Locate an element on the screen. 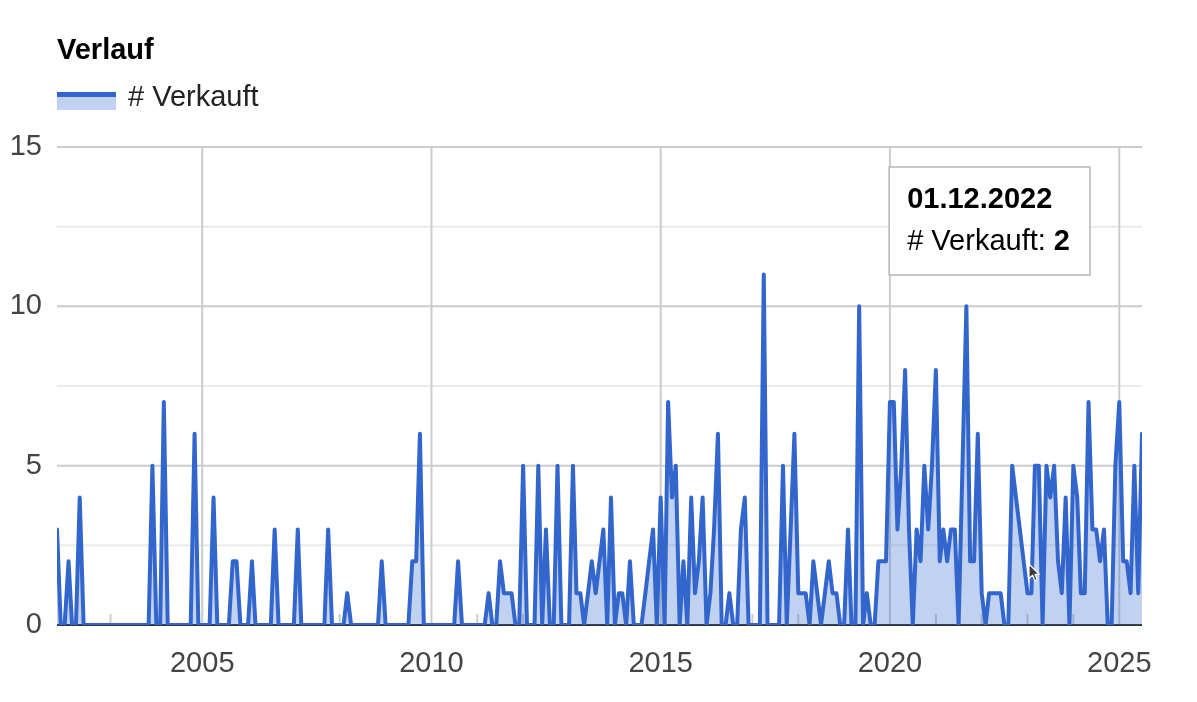 Image resolution: width=1197 pixels, height=702 pixels. y-tick-label: 10 is located at coordinates (25, 304).